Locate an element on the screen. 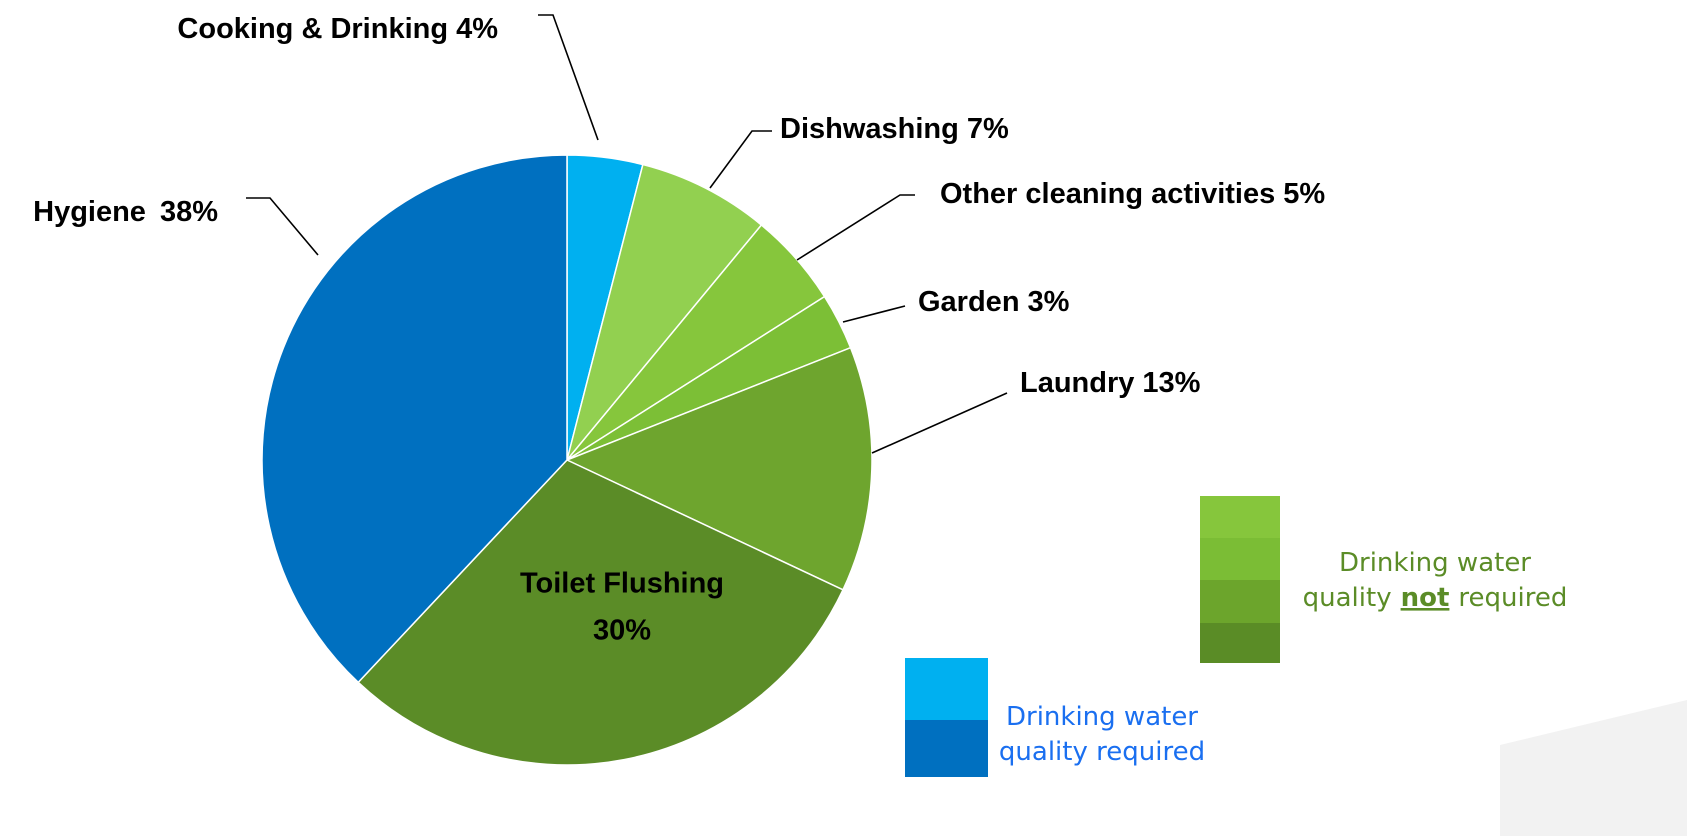 The height and width of the screenshot is (836, 1687). data-label: Dishwashing 7% is located at coordinates (894, 129).